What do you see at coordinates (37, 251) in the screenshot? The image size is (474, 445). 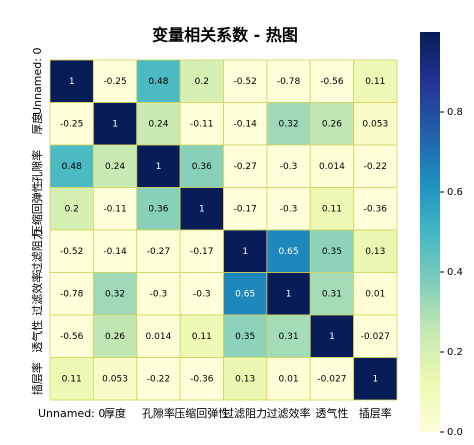 I see `y-tick-label: 过滤阻力` at bounding box center [37, 251].